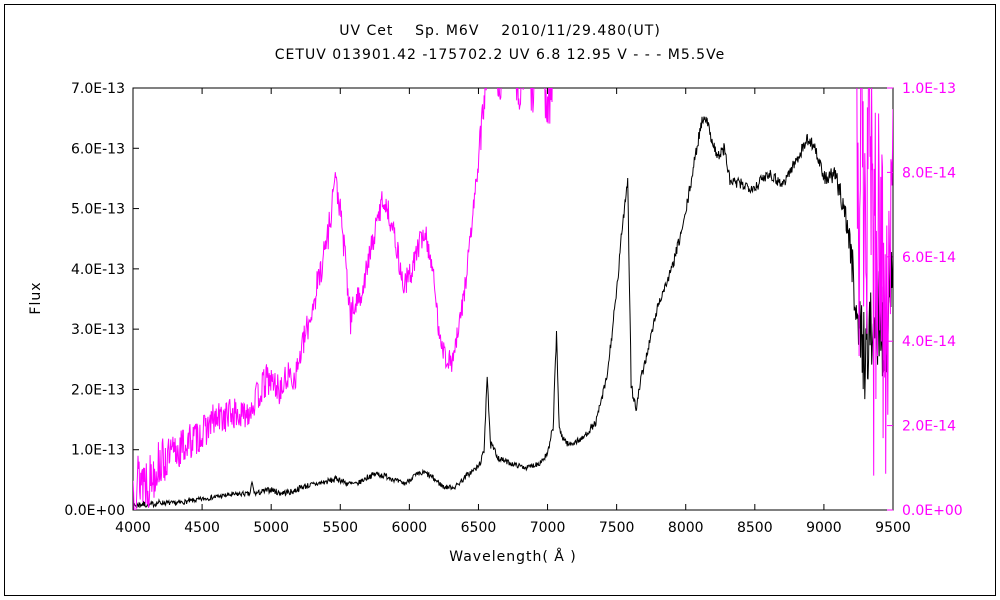  What do you see at coordinates (340, 528) in the screenshot?
I see `x-tick-label: 5500` at bounding box center [340, 528].